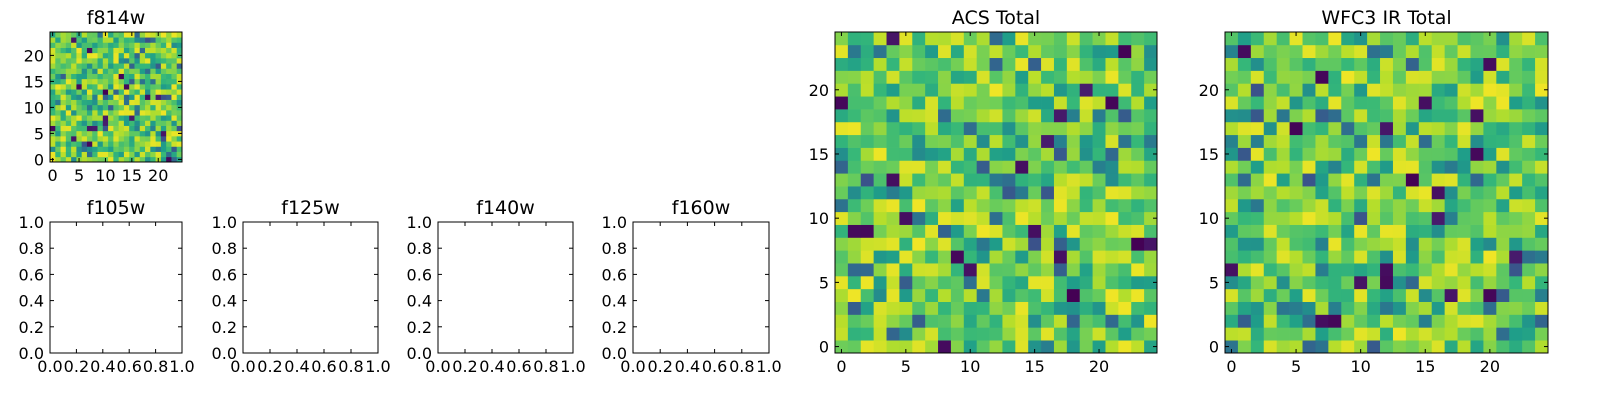 This screenshot has height=400, width=1600. I want to click on y-tick-label: 15, so click(34, 81).